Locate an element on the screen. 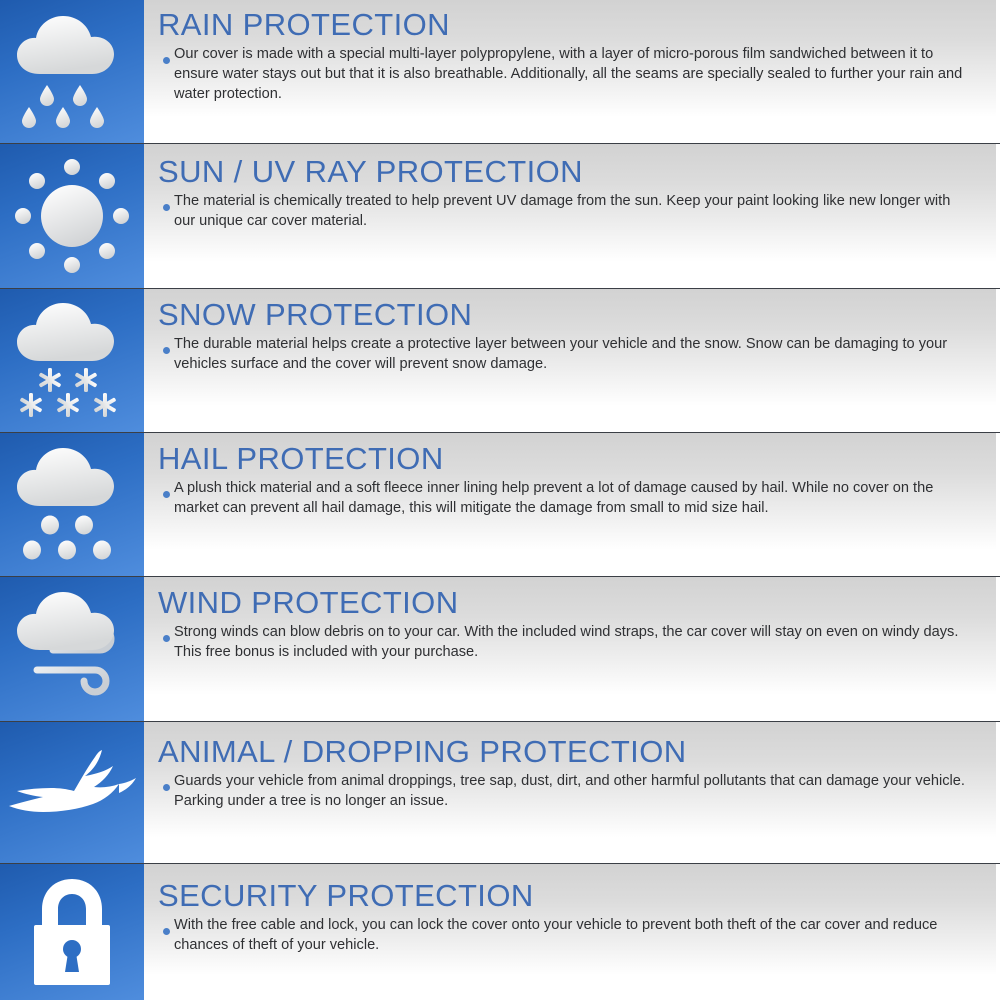  icon-panel-wind is located at coordinates (72, 648).